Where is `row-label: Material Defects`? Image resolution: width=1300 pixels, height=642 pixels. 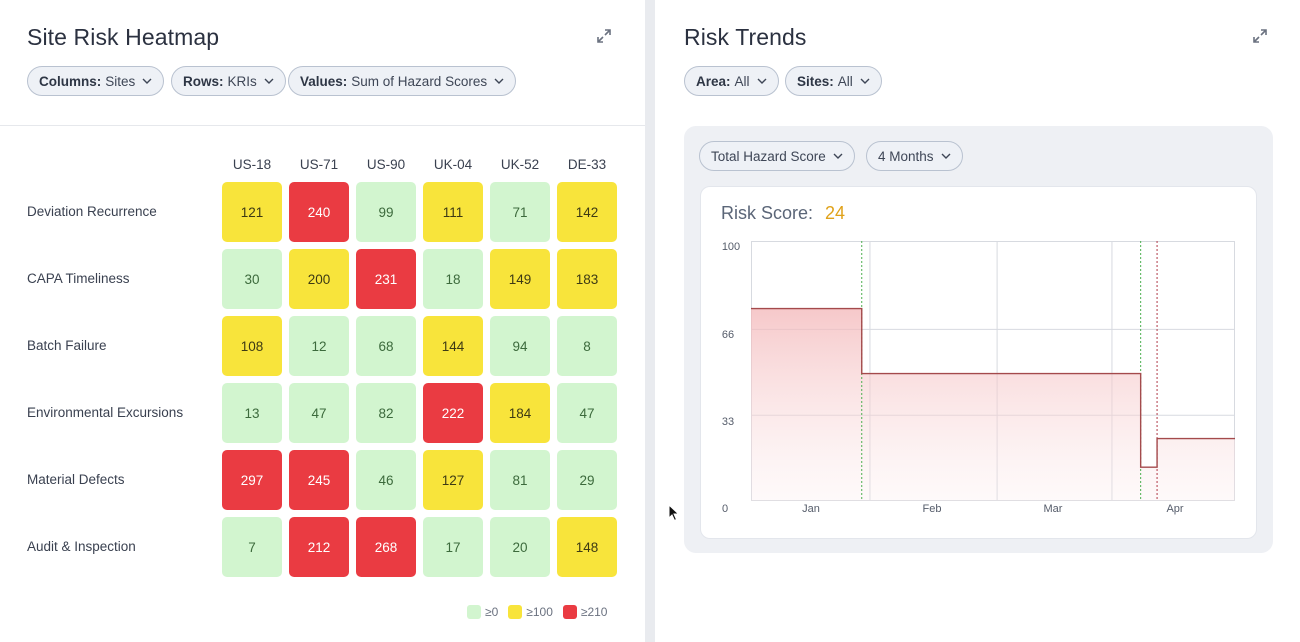
row-label: Material Defects is located at coordinates (76, 479).